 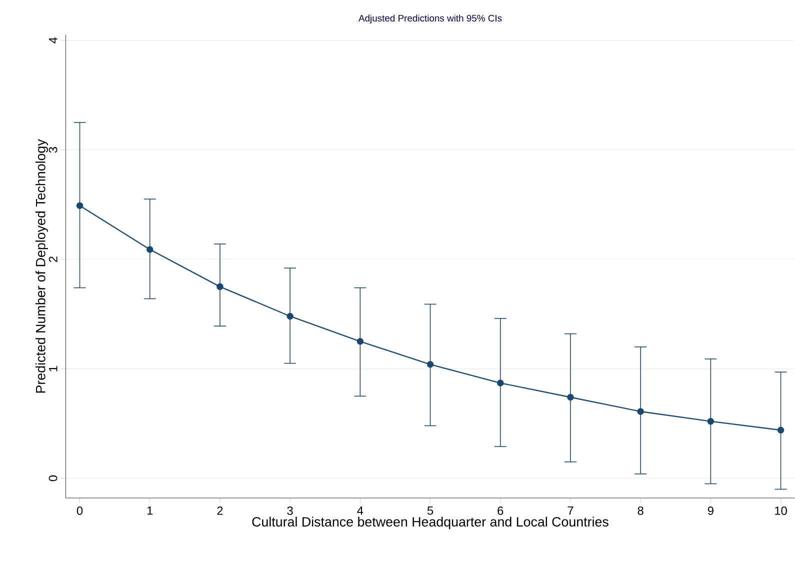 What do you see at coordinates (430, 19) in the screenshot?
I see `chart-title: Adjusted Predictions with 95% CIs` at bounding box center [430, 19].